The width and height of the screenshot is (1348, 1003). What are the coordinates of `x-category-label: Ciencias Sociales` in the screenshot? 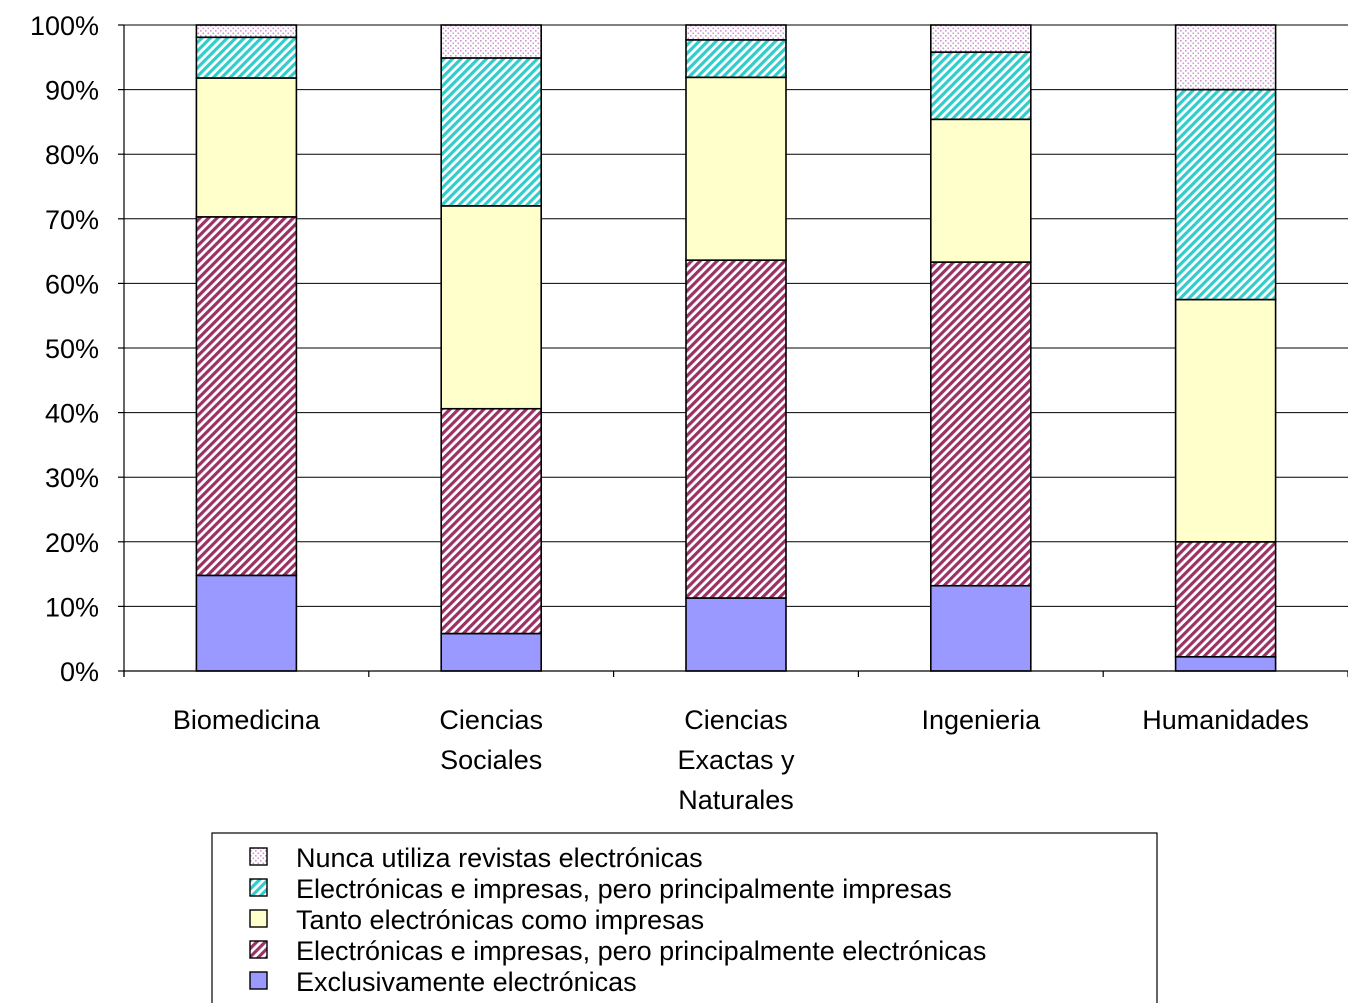 It's located at (491, 740).